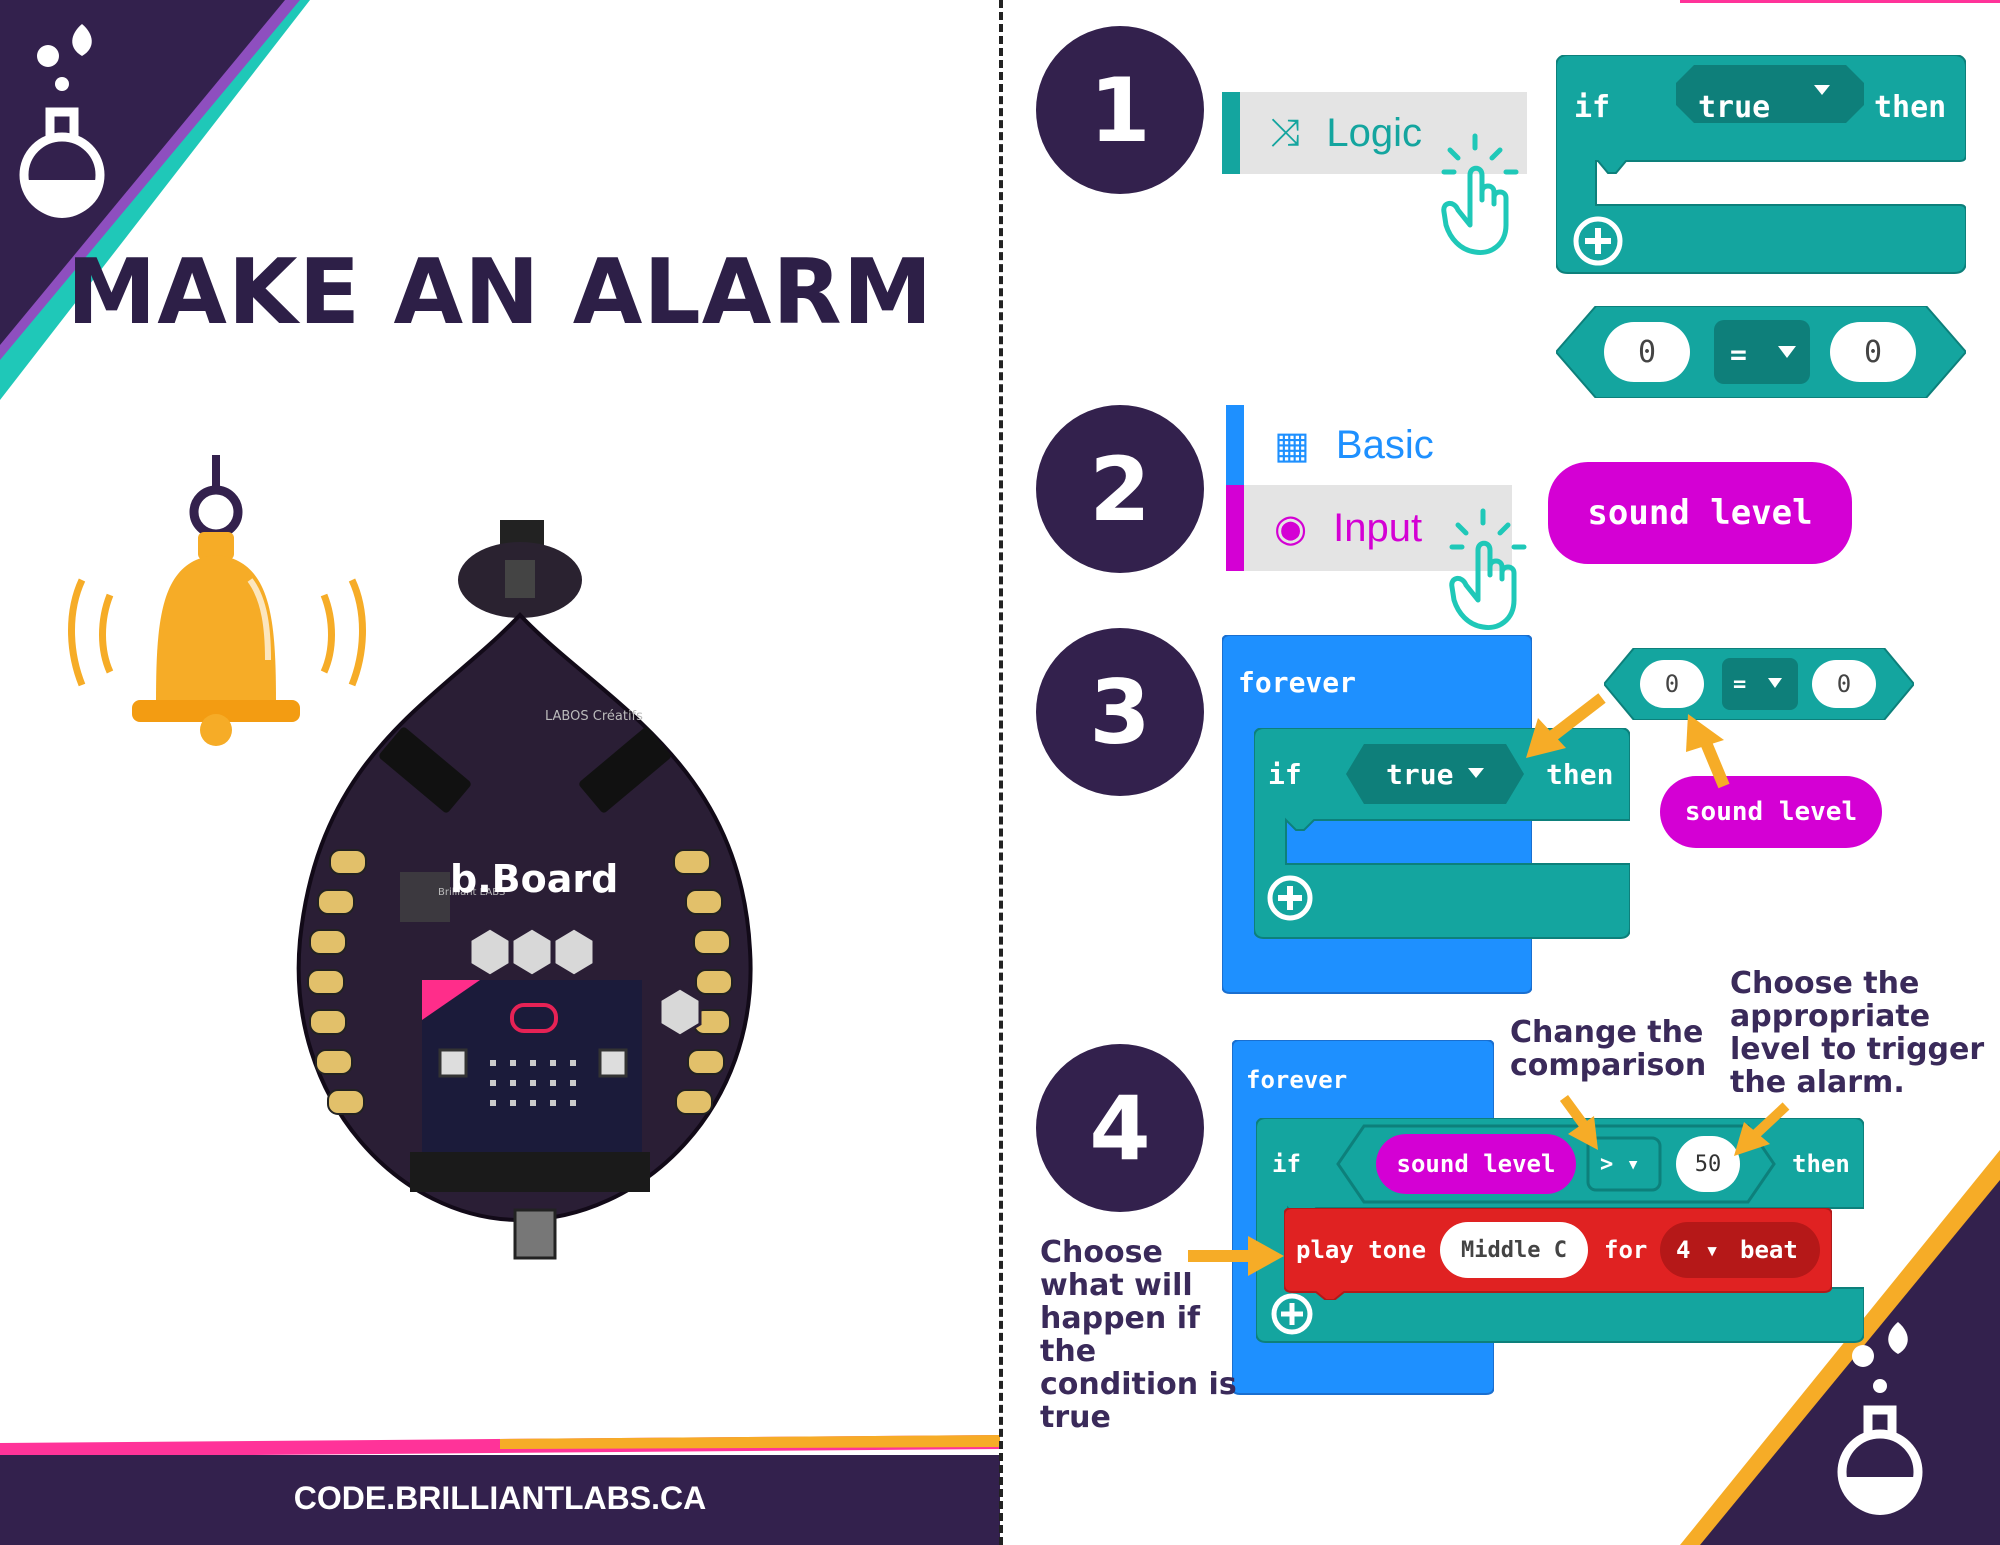  What do you see at coordinates (1734, 107) in the screenshot?
I see `true-dropdown-1: true` at bounding box center [1734, 107].